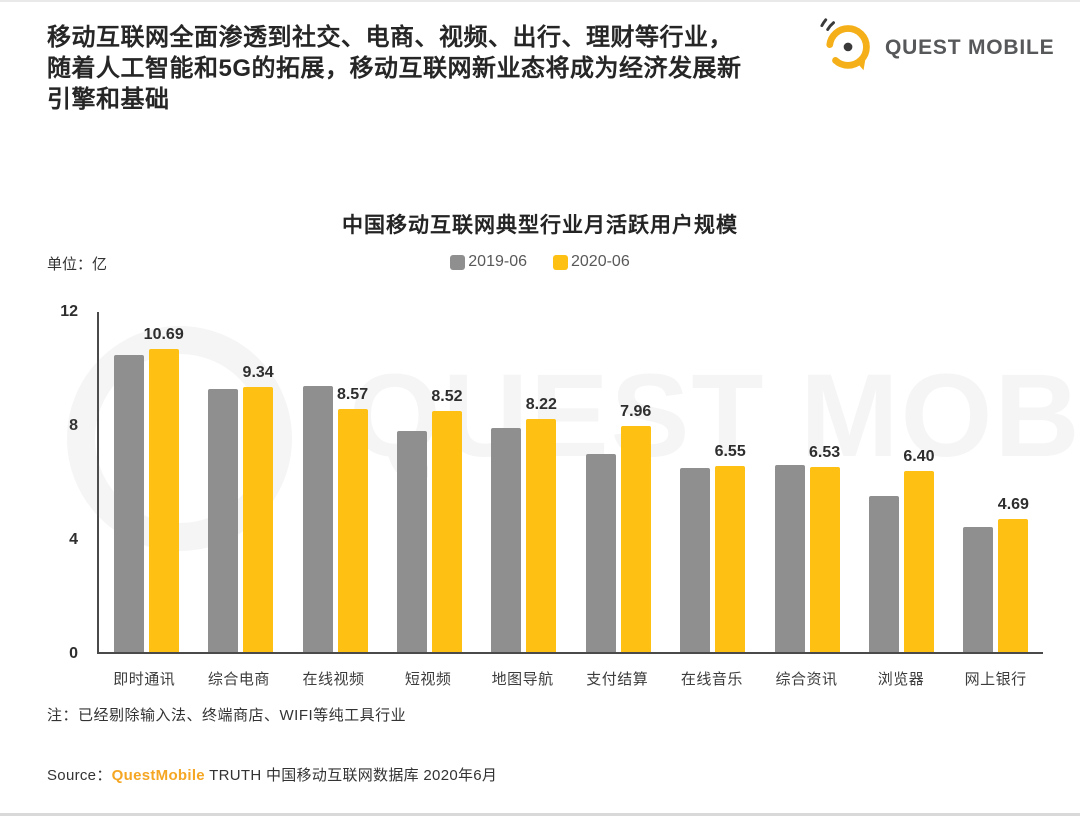 The image size is (1080, 816). What do you see at coordinates (447, 396) in the screenshot?
I see `bar-value-label: 8.52` at bounding box center [447, 396].